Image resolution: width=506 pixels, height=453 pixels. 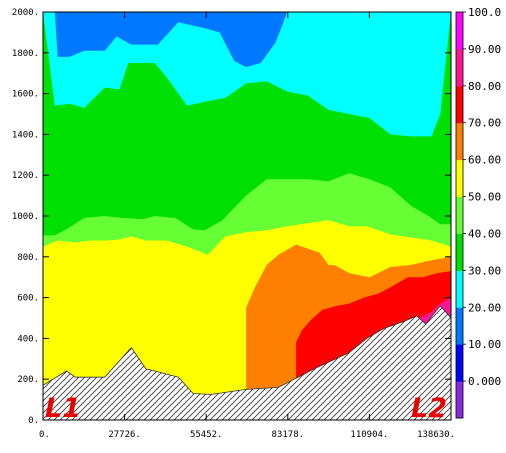 What do you see at coordinates (25, 54) in the screenshot?
I see `y-tick-label: 1800.` at bounding box center [25, 54].